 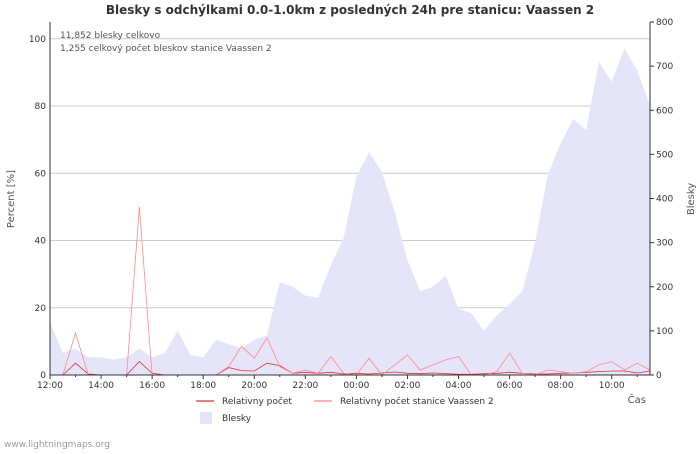 What do you see at coordinates (664, 244) in the screenshot?
I see `y-right-tick-label: 300` at bounding box center [664, 244].